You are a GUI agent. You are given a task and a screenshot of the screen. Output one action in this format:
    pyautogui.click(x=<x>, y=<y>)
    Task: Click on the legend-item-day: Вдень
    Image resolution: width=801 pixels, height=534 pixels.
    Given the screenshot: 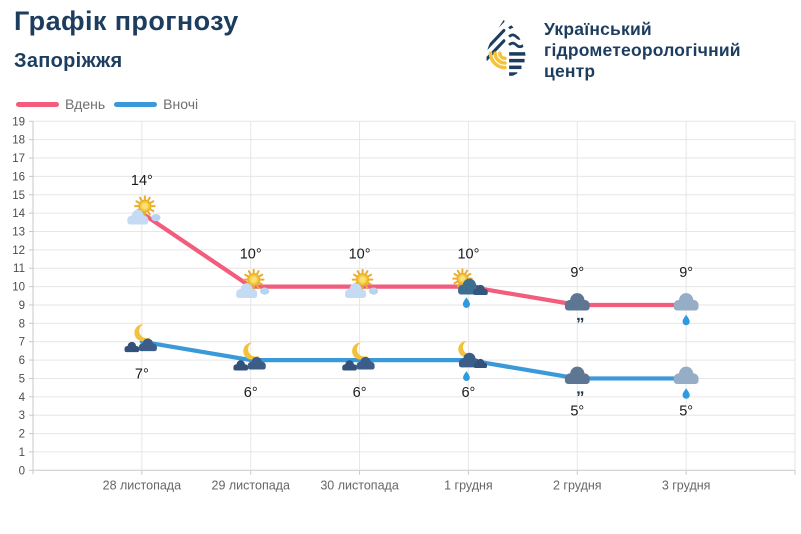 What is the action you would take?
    pyautogui.click(x=60, y=104)
    